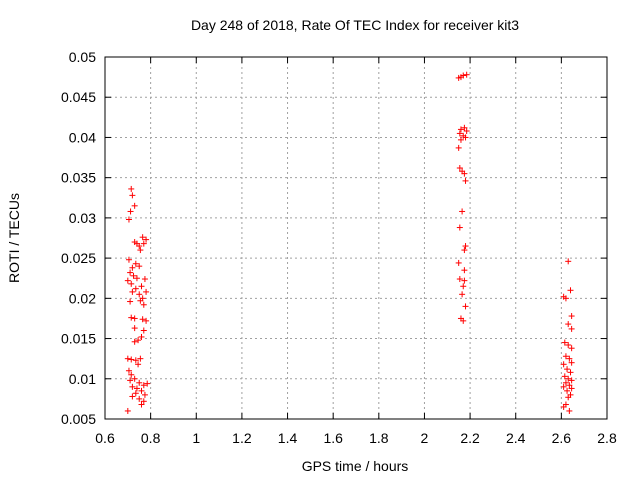  What do you see at coordinates (82, 218) in the screenshot?
I see `y-tick-label: 0.03` at bounding box center [82, 218].